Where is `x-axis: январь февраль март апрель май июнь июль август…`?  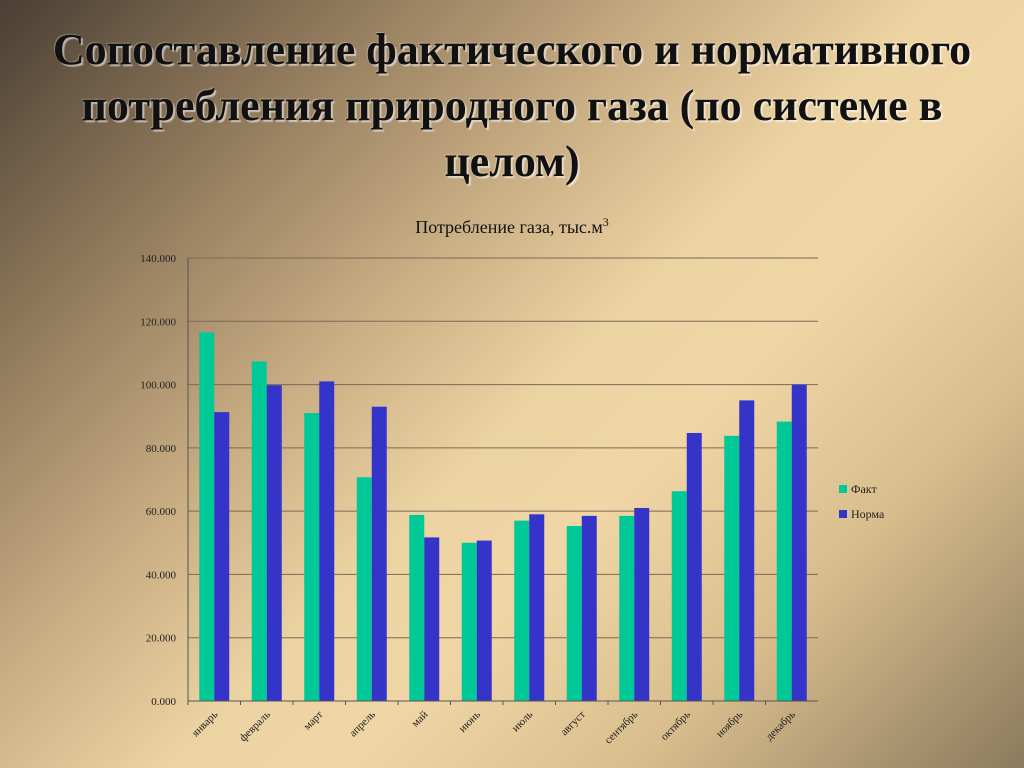 x-axis: январь февраль март апрель май июнь июль август… is located at coordinates (502, 723).